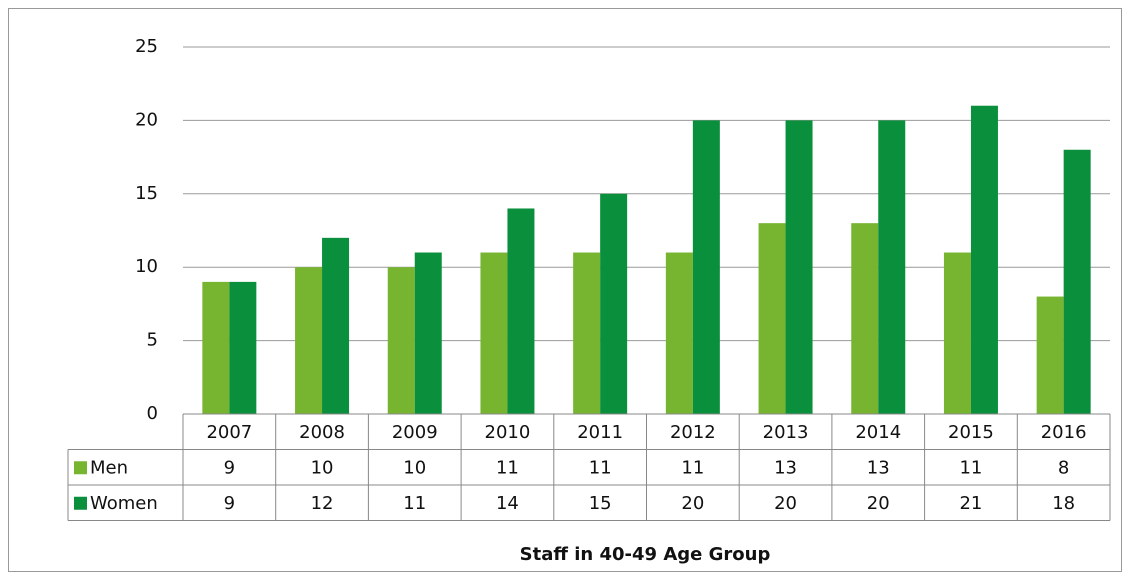 The height and width of the screenshot is (584, 1131). What do you see at coordinates (970, 503) in the screenshot?
I see `table-value: 21` at bounding box center [970, 503].